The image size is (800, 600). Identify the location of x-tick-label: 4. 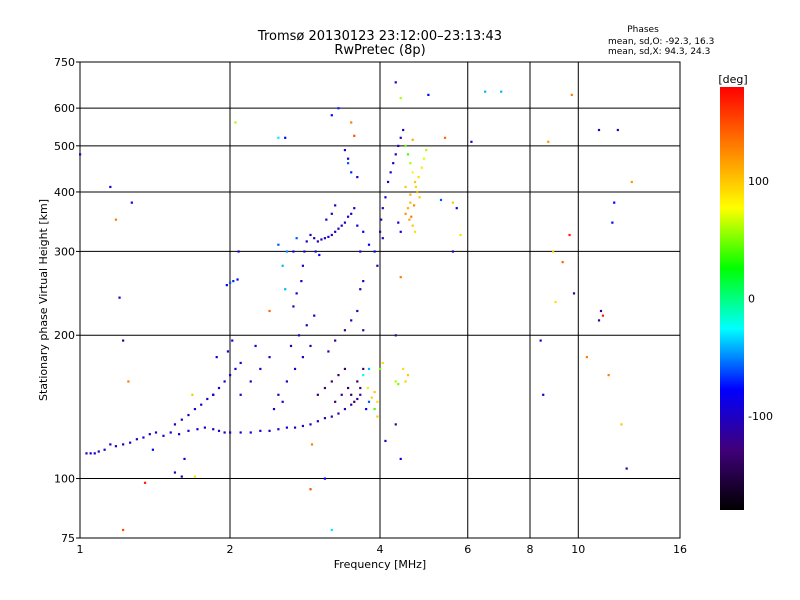
(380, 549).